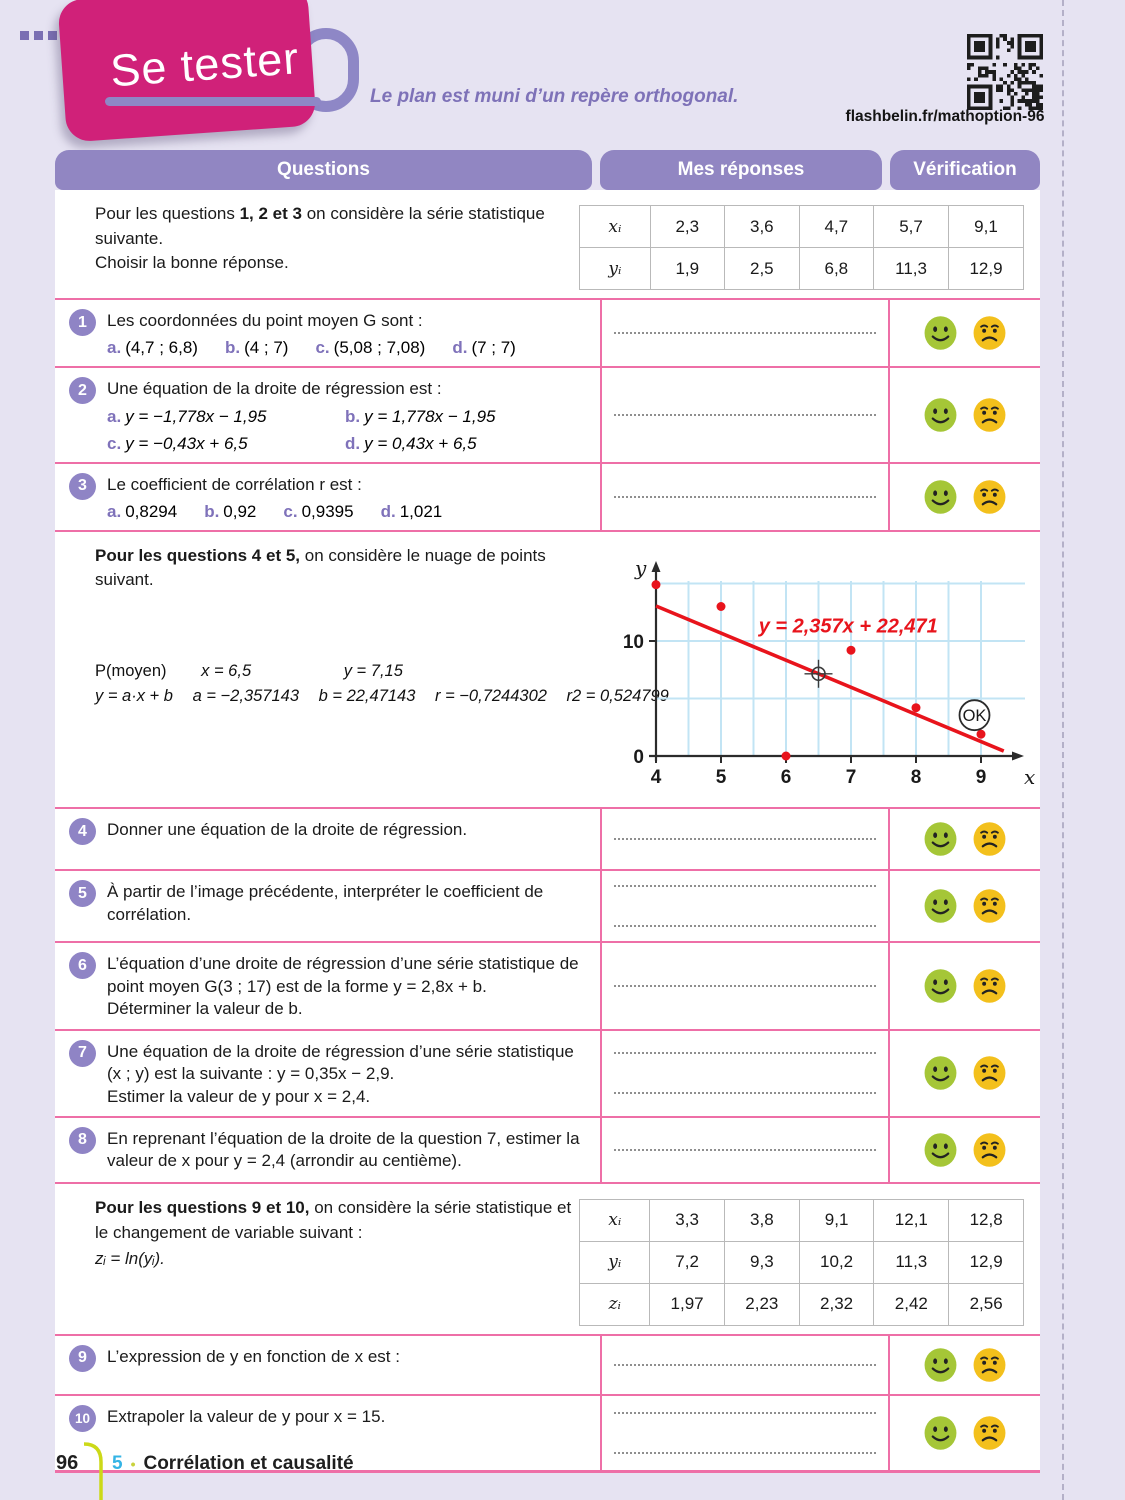  What do you see at coordinates (687, 268) in the screenshot?
I see `table-cell: 1,9` at bounding box center [687, 268].